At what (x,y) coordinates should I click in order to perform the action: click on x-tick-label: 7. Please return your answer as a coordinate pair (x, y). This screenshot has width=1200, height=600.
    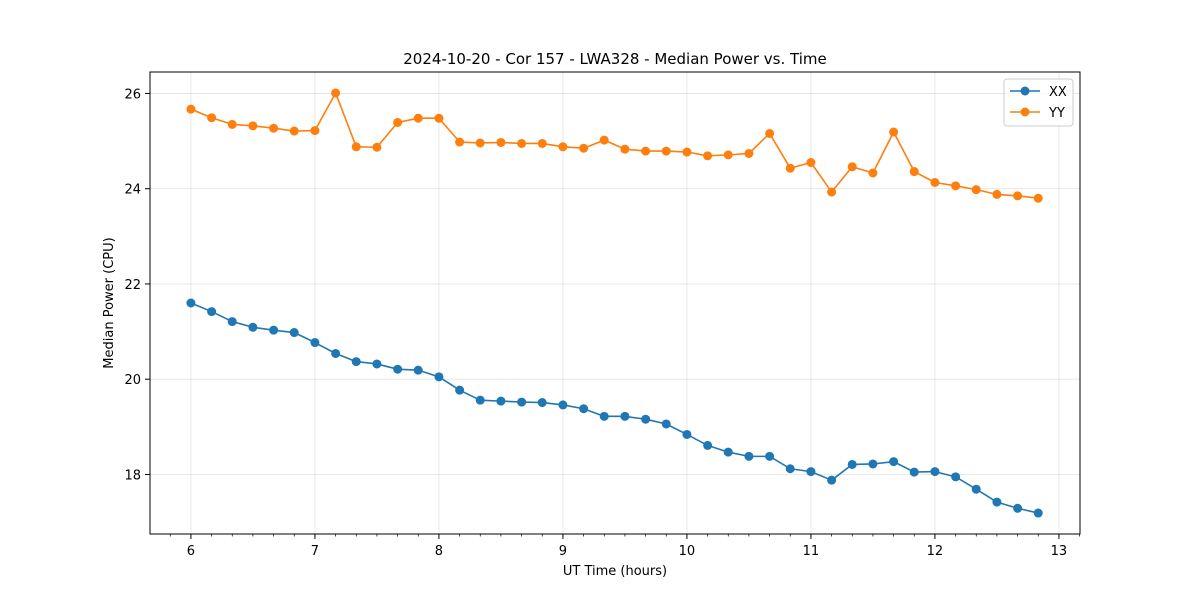
    Looking at the image, I should click on (315, 551).